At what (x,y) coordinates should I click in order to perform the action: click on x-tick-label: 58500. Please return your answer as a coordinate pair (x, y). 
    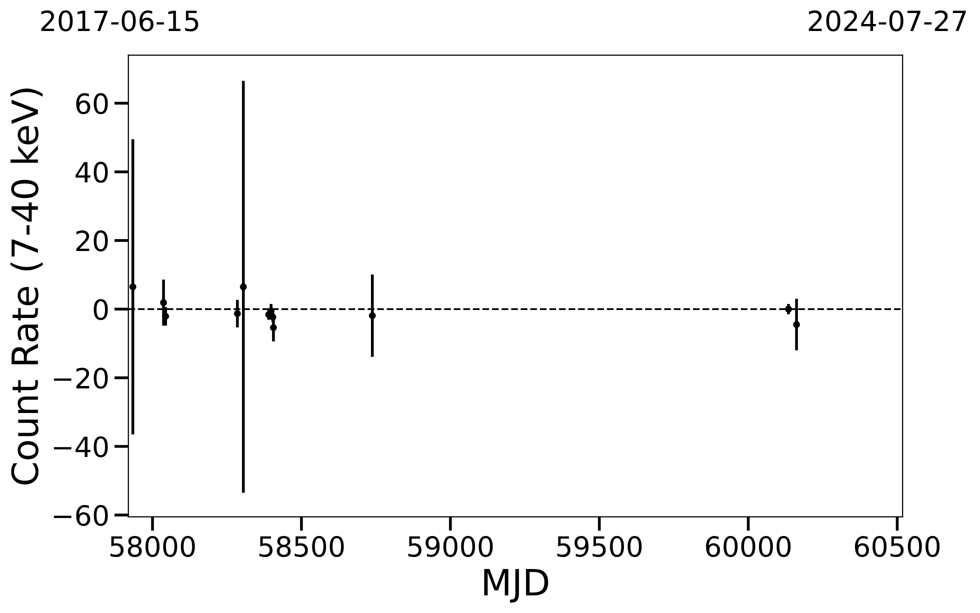
    Looking at the image, I should click on (301, 547).